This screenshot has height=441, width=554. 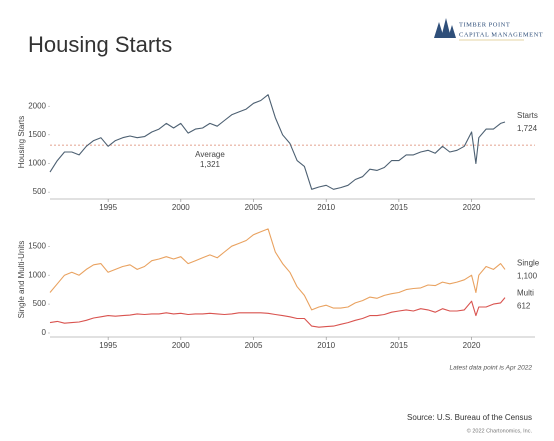 What do you see at coordinates (525, 293) in the screenshot?
I see `legend-label: Multi` at bounding box center [525, 293].